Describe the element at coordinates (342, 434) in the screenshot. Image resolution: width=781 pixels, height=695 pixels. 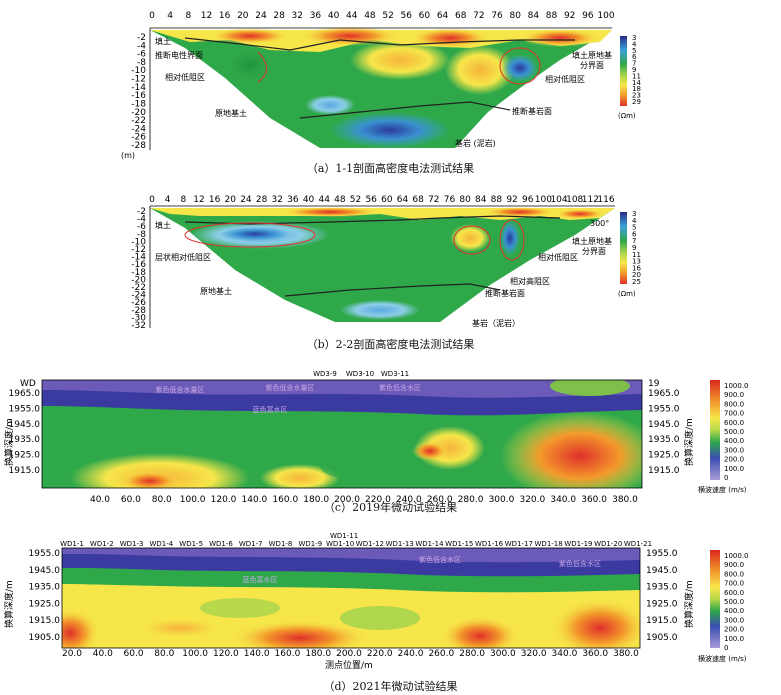
I see `velocity-section` at that location.